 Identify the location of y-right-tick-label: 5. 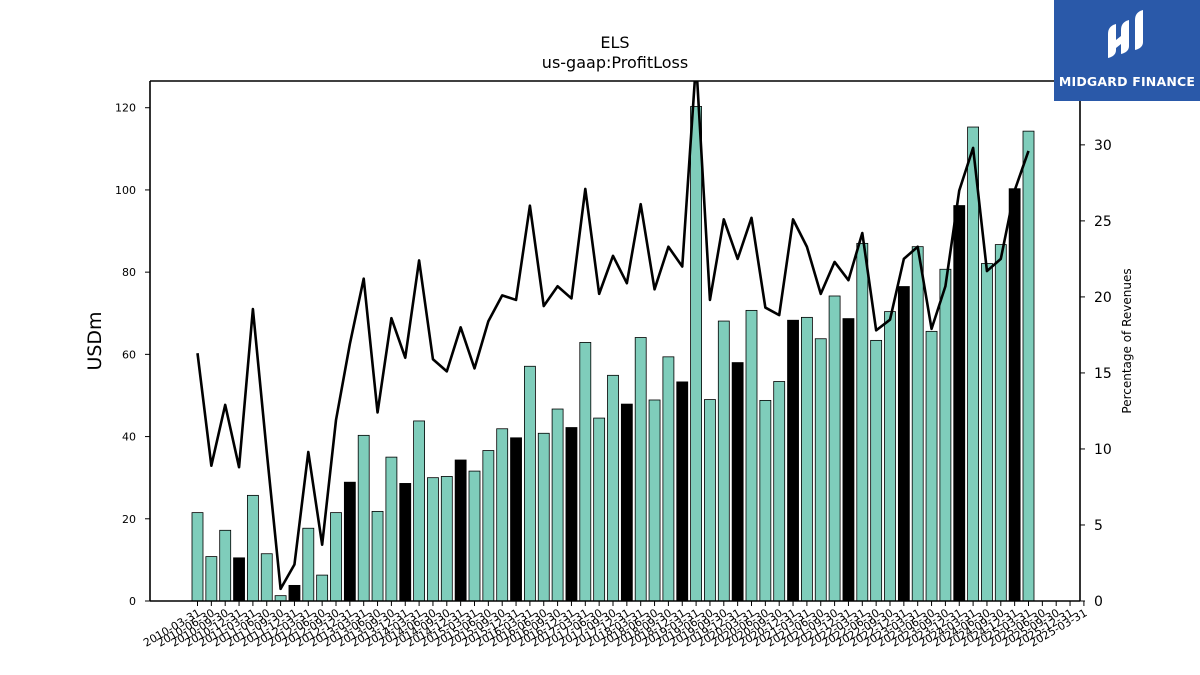
(1098, 526).